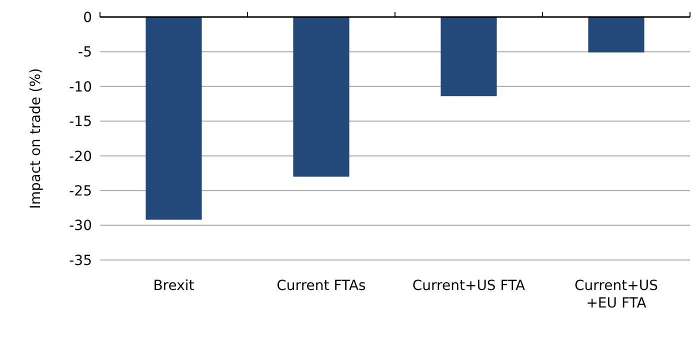 The image size is (697, 341). Describe the element at coordinates (469, 286) in the screenshot. I see `x-tick-label: Current+US FTA` at that location.